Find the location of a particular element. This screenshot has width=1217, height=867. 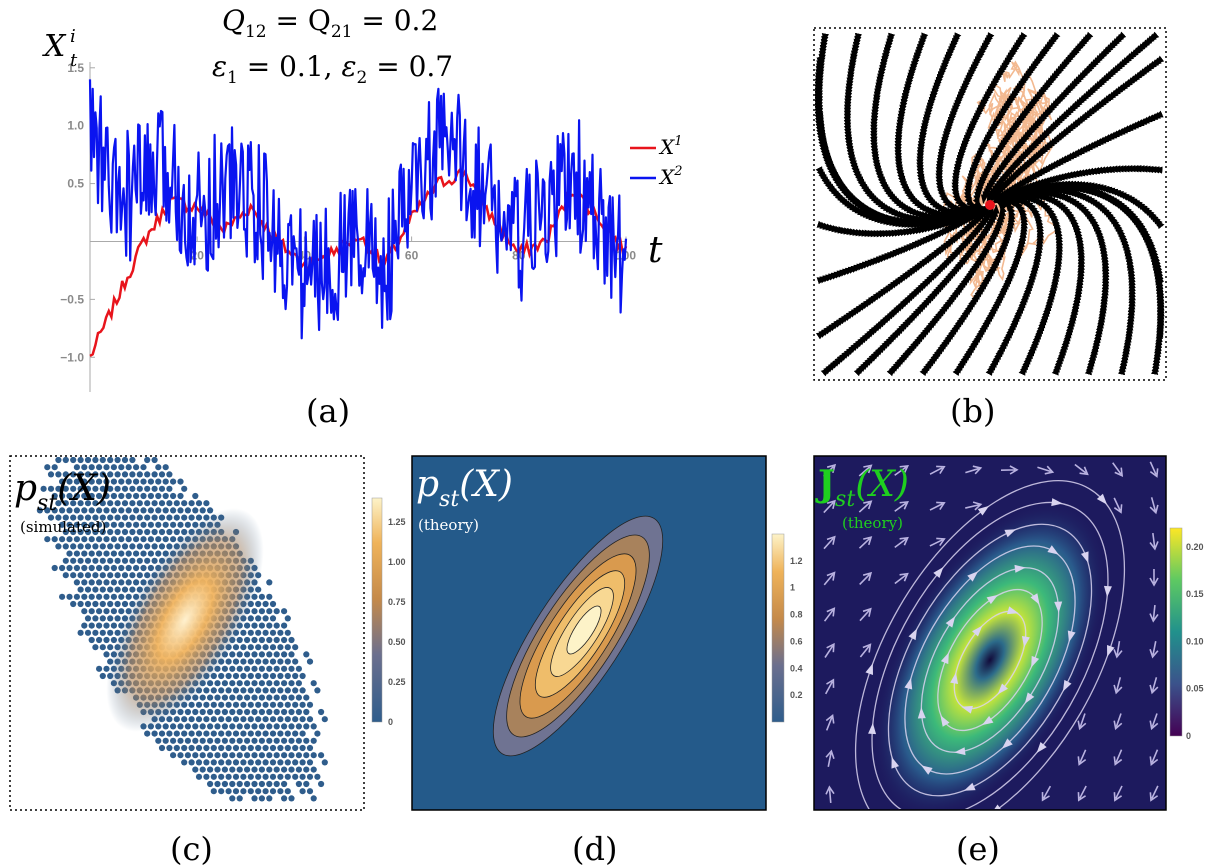

y-tick-label: 1.5 is located at coordinates (75, 68).